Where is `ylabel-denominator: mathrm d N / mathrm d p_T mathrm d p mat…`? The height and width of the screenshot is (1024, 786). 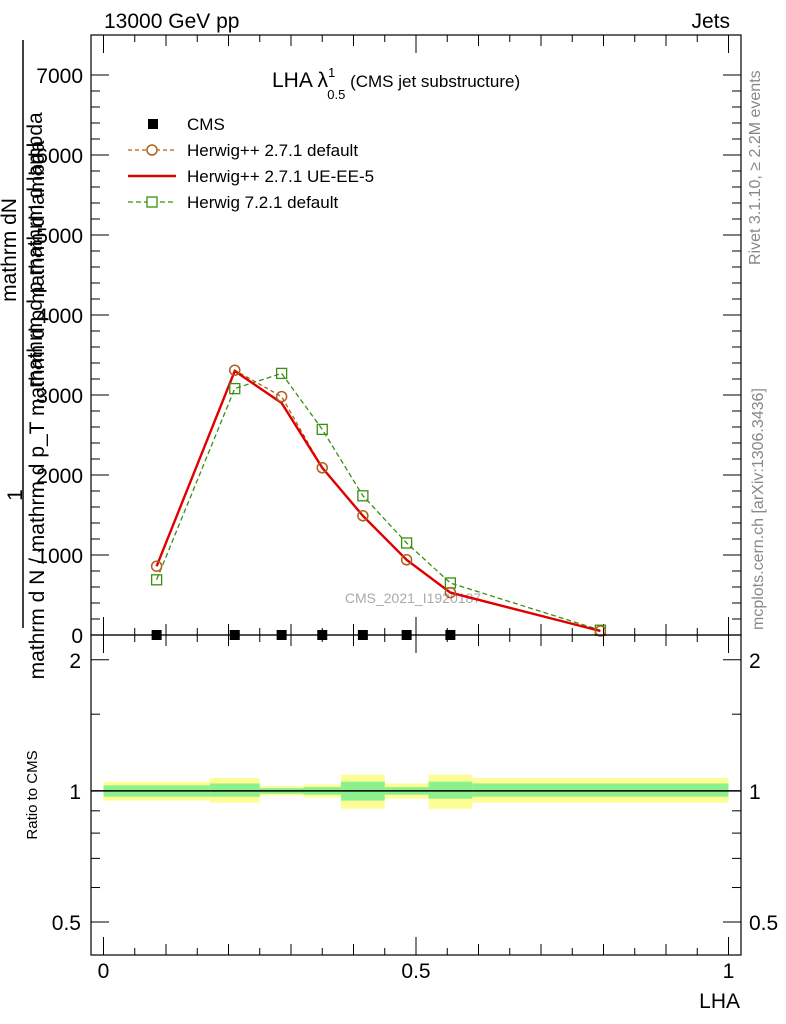
ylabel-denominator: mathrm d N / mathrm d p_T mathrm d p mat… is located at coordinates (37, 409).